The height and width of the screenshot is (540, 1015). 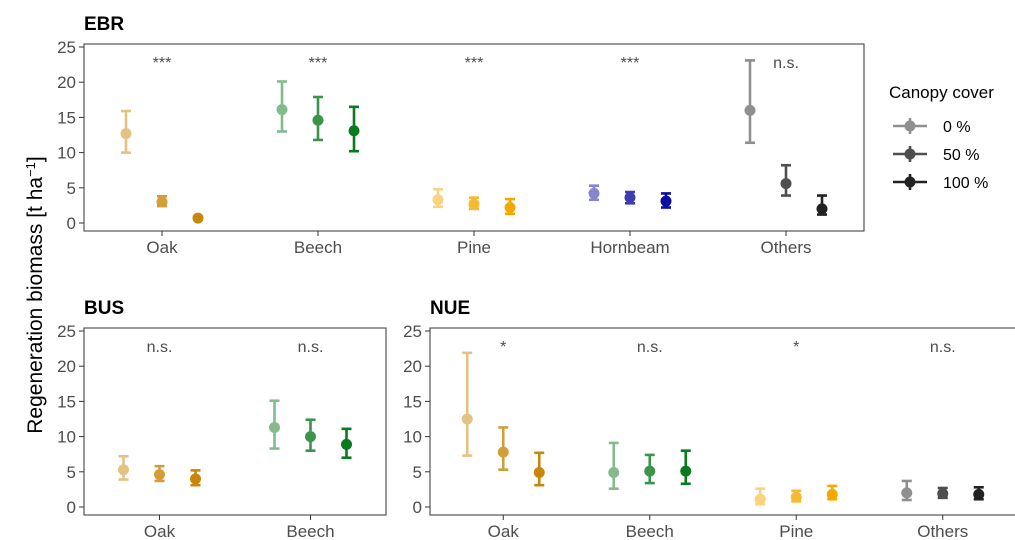 I want to click on y-axis-label: Regeneration biomass [t ha−1], so click(x=35, y=295).